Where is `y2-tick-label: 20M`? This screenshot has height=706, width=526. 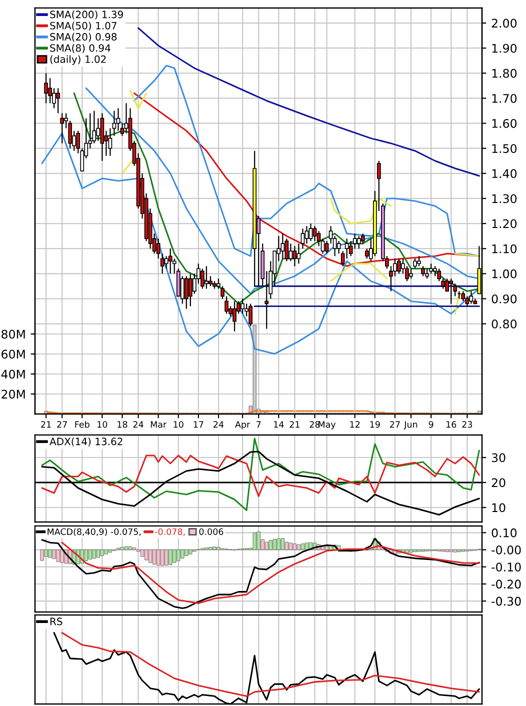
y2-tick-label: 20M is located at coordinates (13, 394).